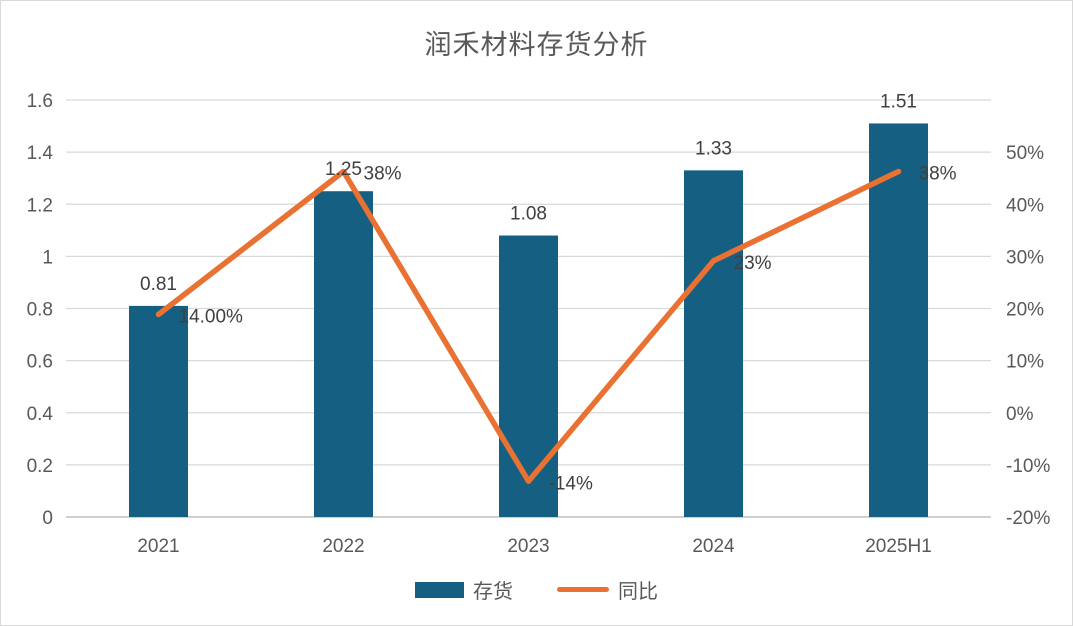 This screenshot has height=626, width=1073. I want to click on bar-value-label: 1.51, so click(898, 101).